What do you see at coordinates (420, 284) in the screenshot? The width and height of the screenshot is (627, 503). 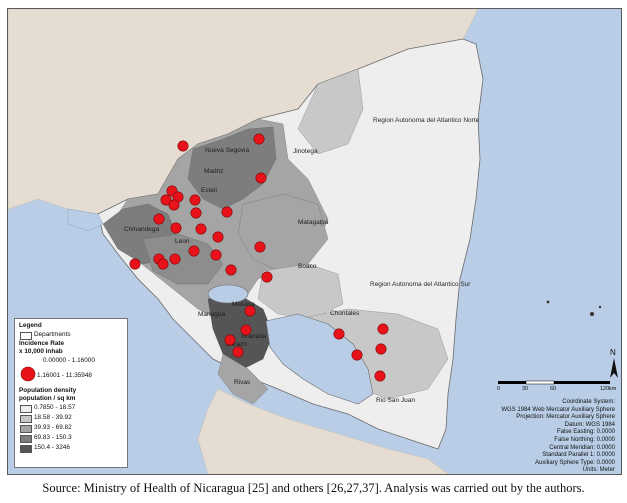 I see `label-raas: Region Autonoma del Atlantico Sur` at bounding box center [420, 284].